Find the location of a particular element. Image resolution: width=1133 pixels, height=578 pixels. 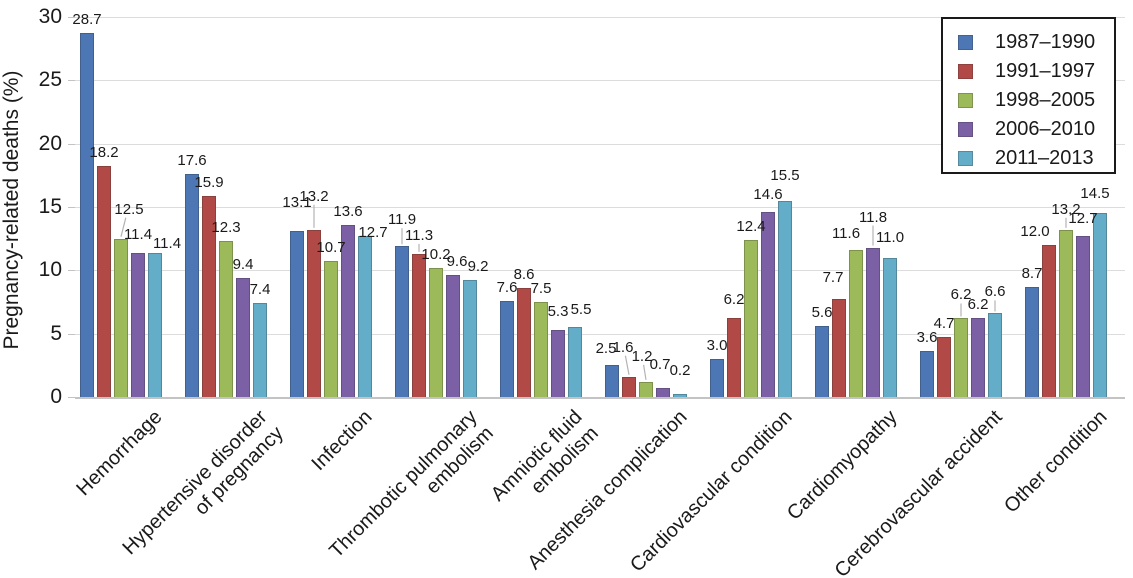

bar-value-label: 15.9 is located at coordinates (209, 182).